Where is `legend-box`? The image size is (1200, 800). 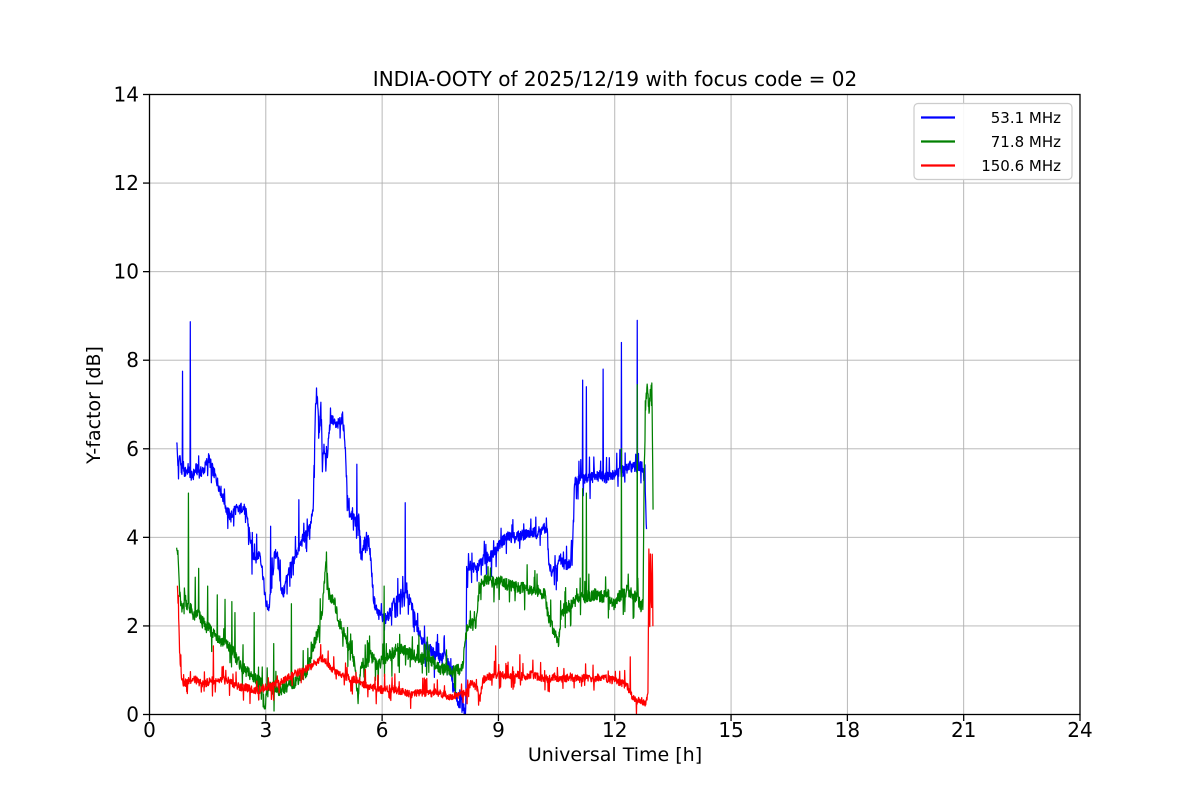
legend-box is located at coordinates (993, 141).